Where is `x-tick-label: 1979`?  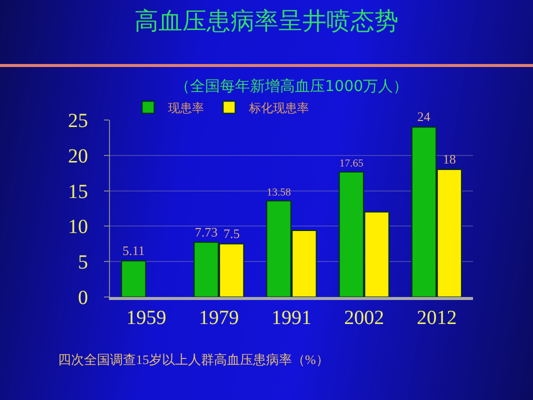
x-tick-label: 1979 is located at coordinates (218, 318).